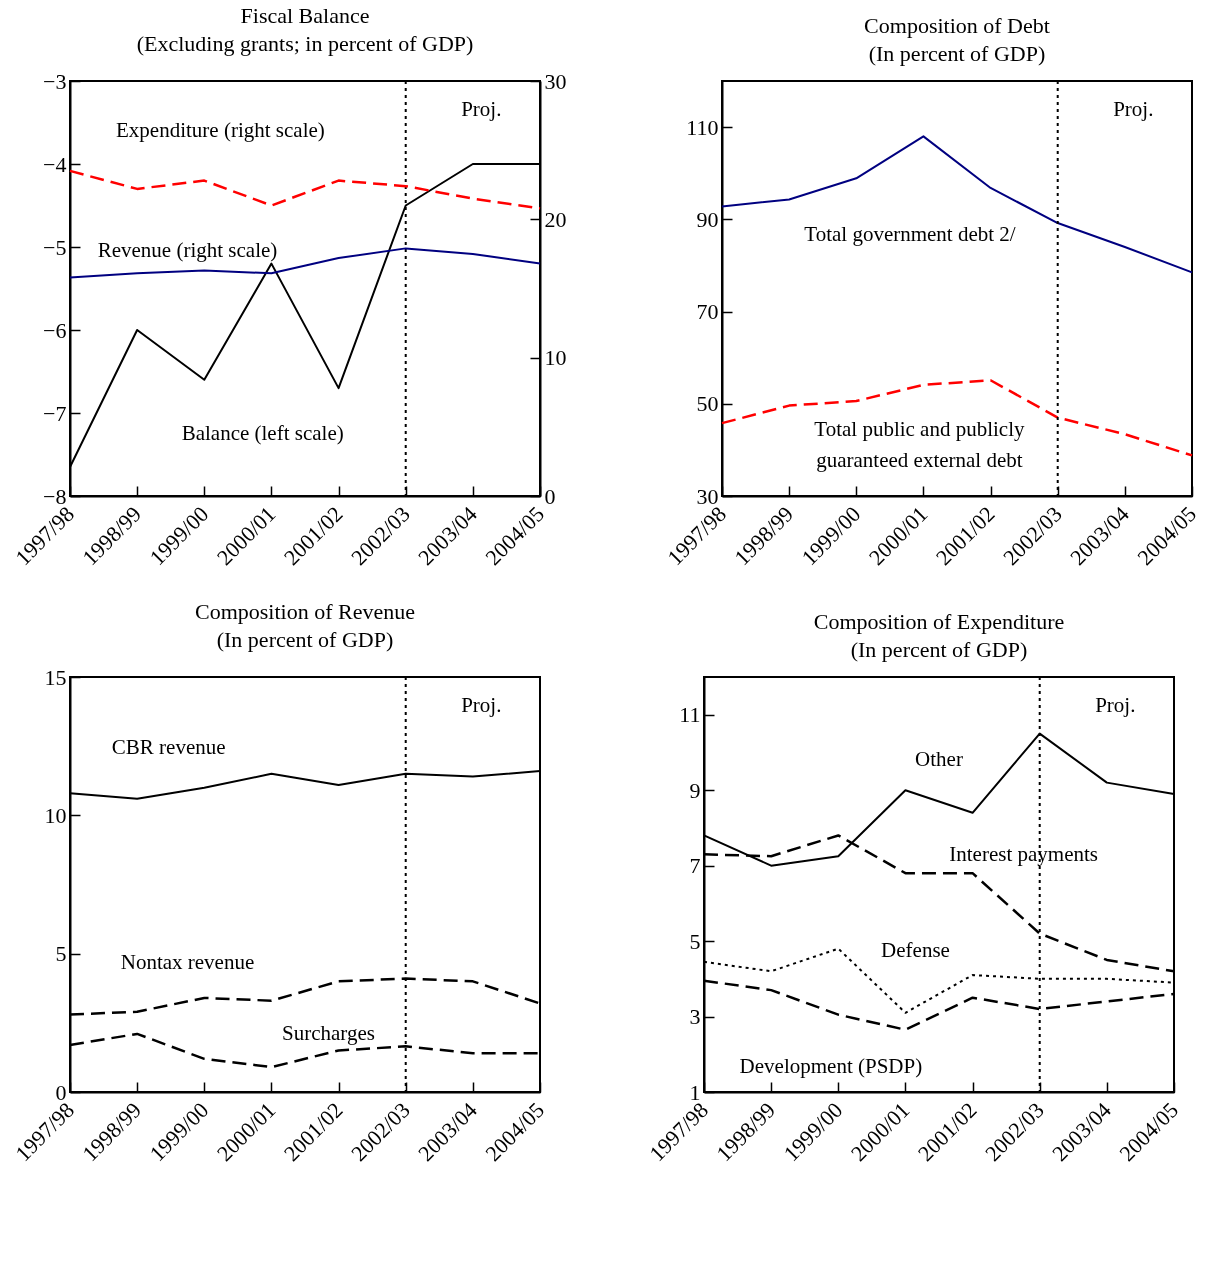  I want to click on y2-tick-label: 20, so click(555, 219).